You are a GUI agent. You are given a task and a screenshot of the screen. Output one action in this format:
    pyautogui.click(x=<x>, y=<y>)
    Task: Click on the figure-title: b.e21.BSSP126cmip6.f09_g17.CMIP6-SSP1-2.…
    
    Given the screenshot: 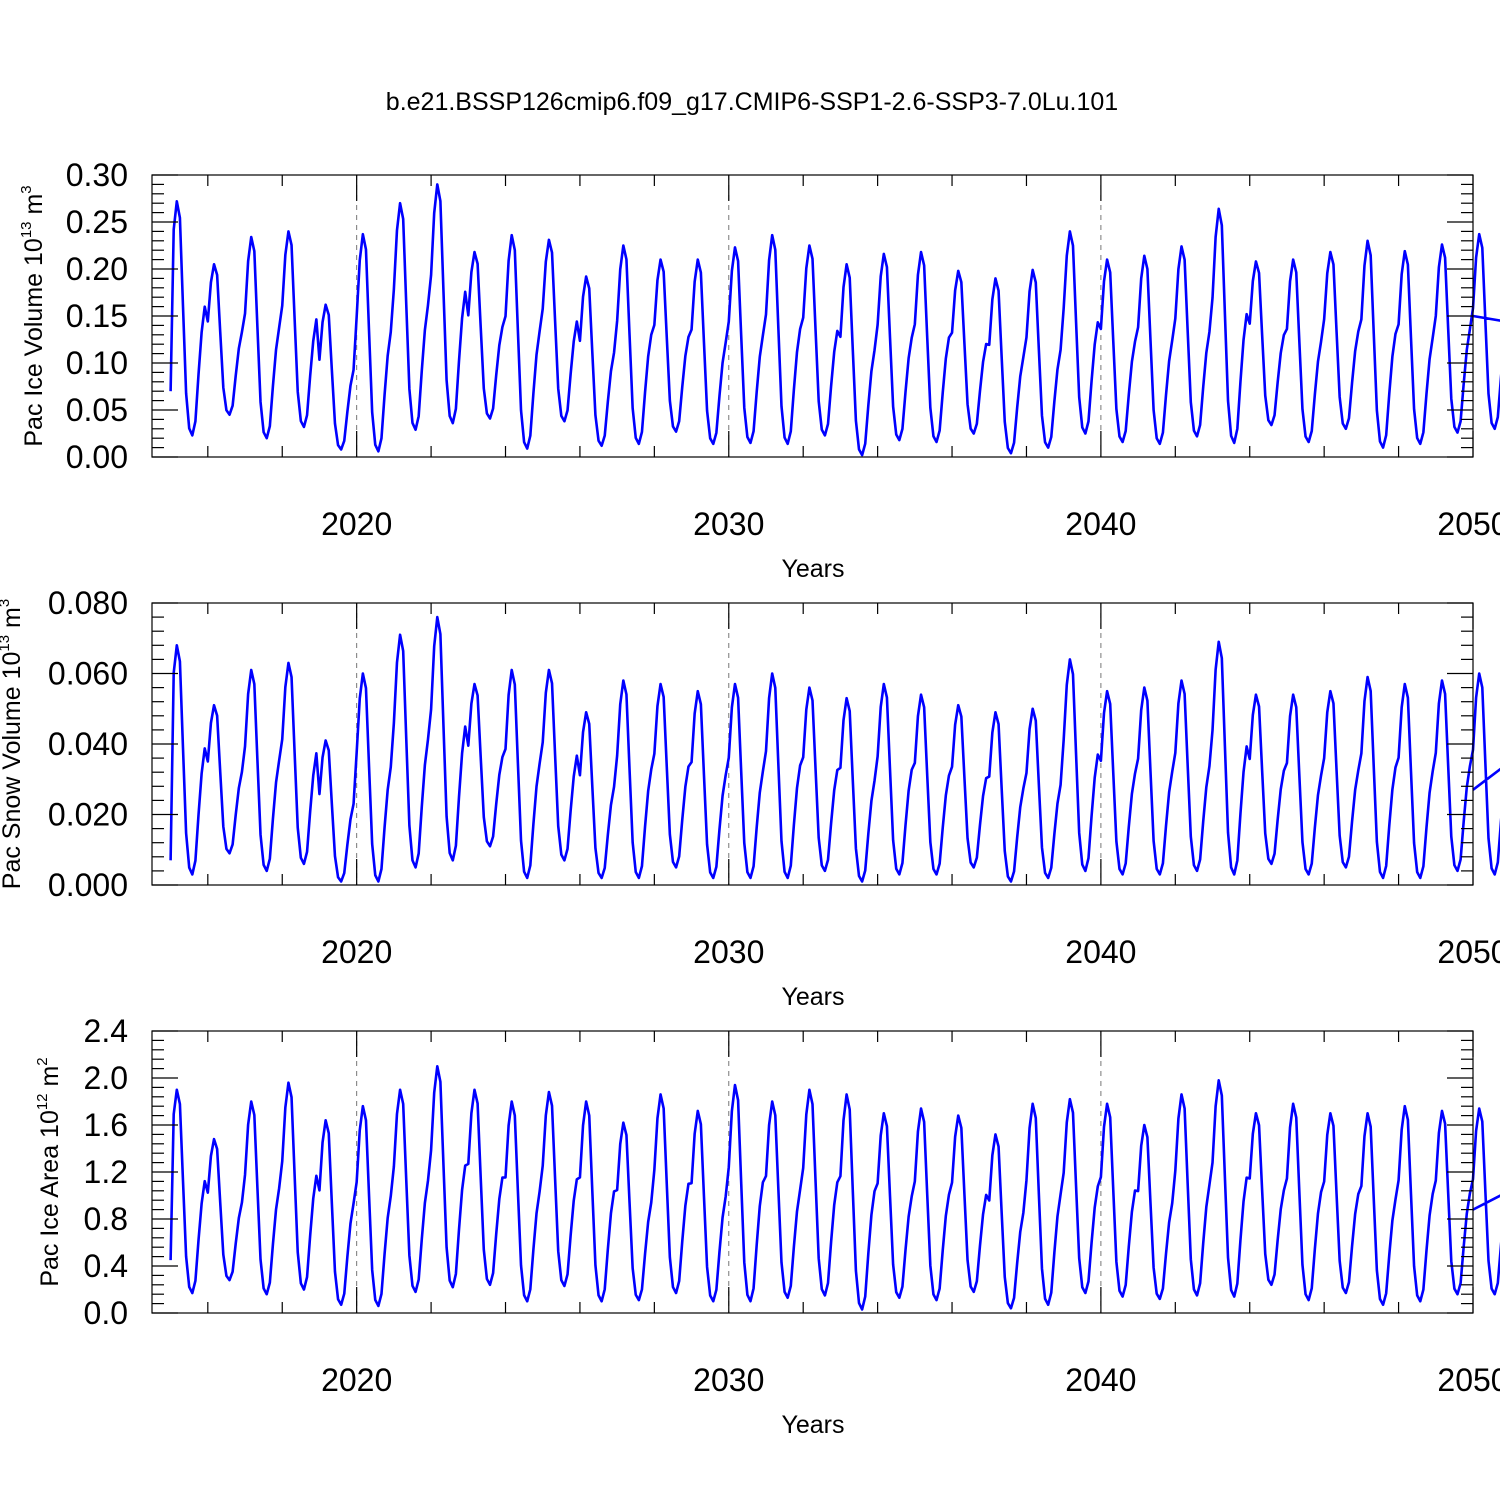 What is the action you would take?
    pyautogui.click(x=752, y=102)
    